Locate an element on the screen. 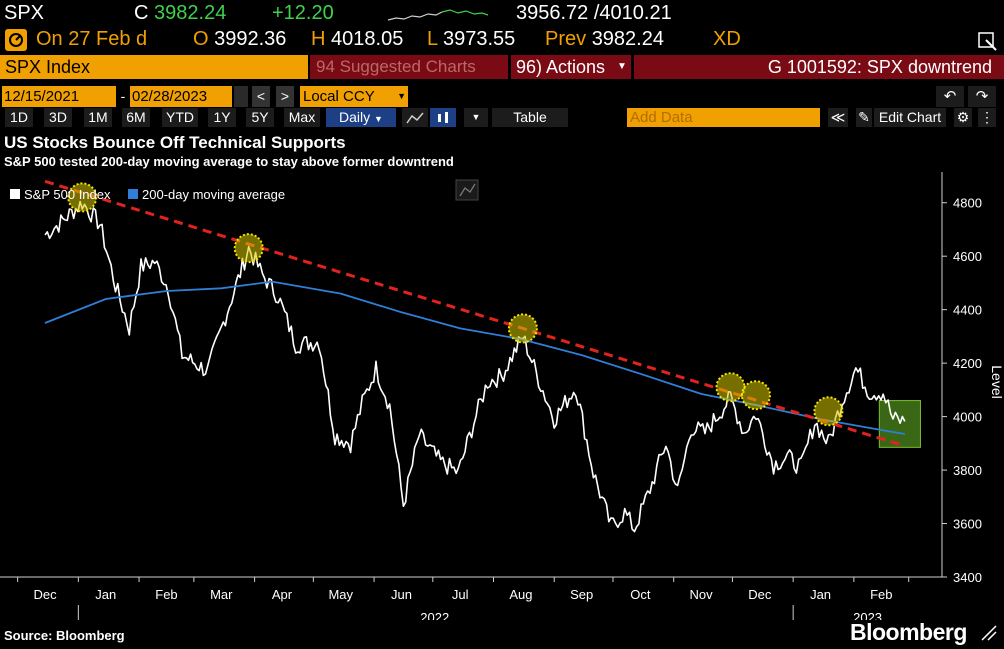 The width and height of the screenshot is (1004, 649). sparkline-icon is located at coordinates (438, 15).